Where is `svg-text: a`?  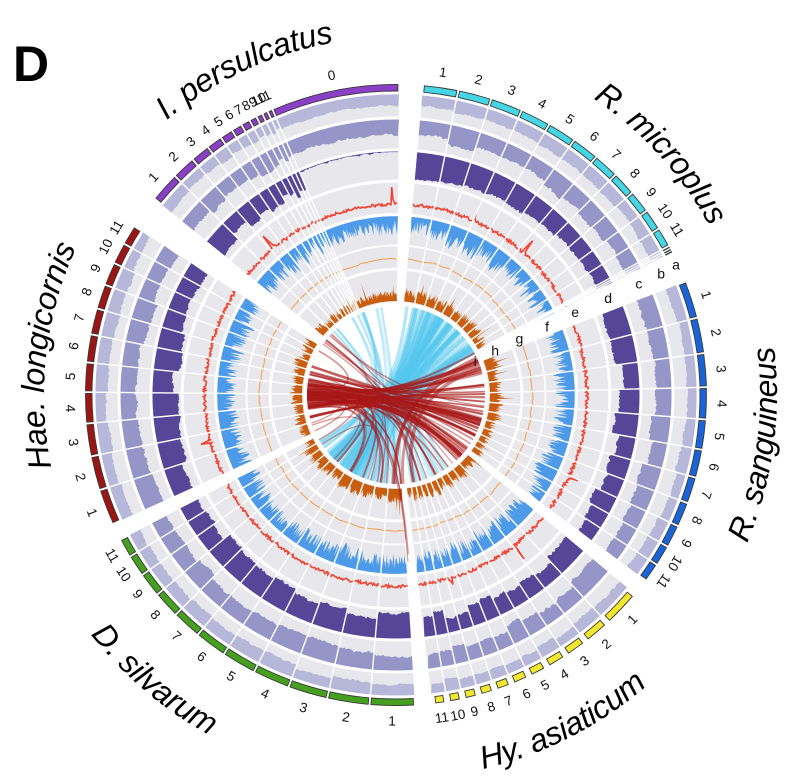 svg-text: a is located at coordinates (676, 264).